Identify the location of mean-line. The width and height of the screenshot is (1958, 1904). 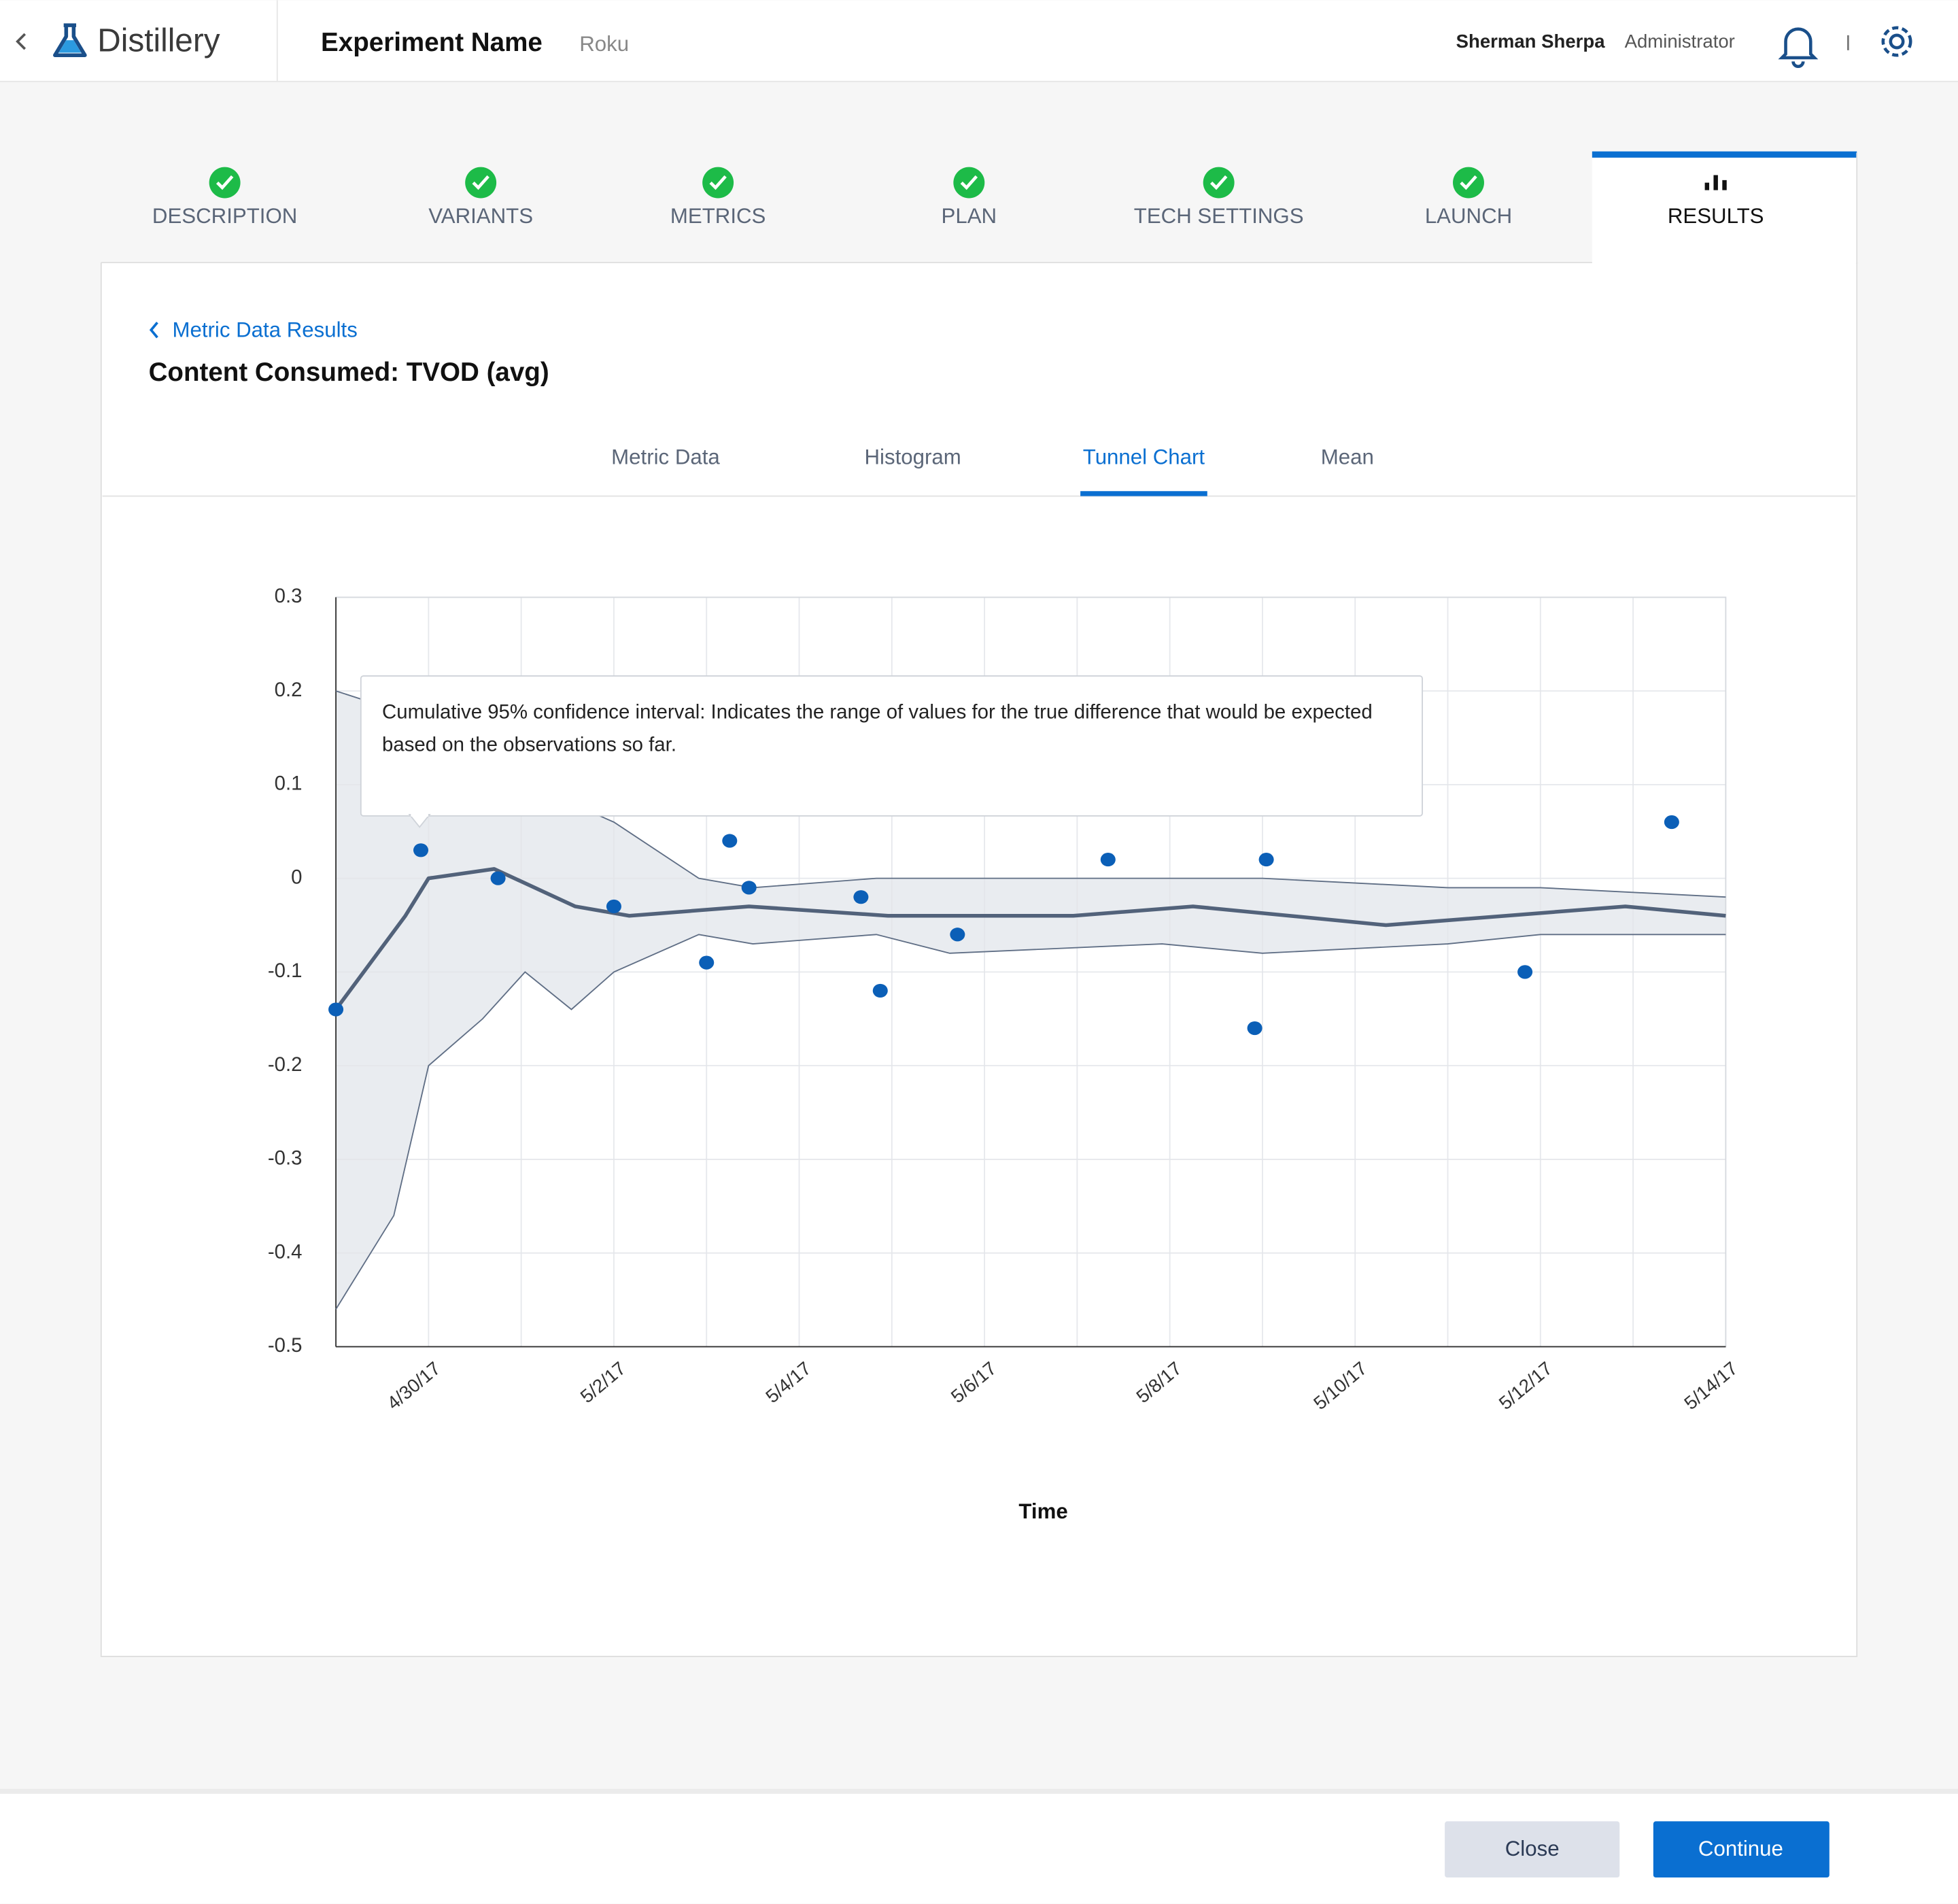
(1030, 939).